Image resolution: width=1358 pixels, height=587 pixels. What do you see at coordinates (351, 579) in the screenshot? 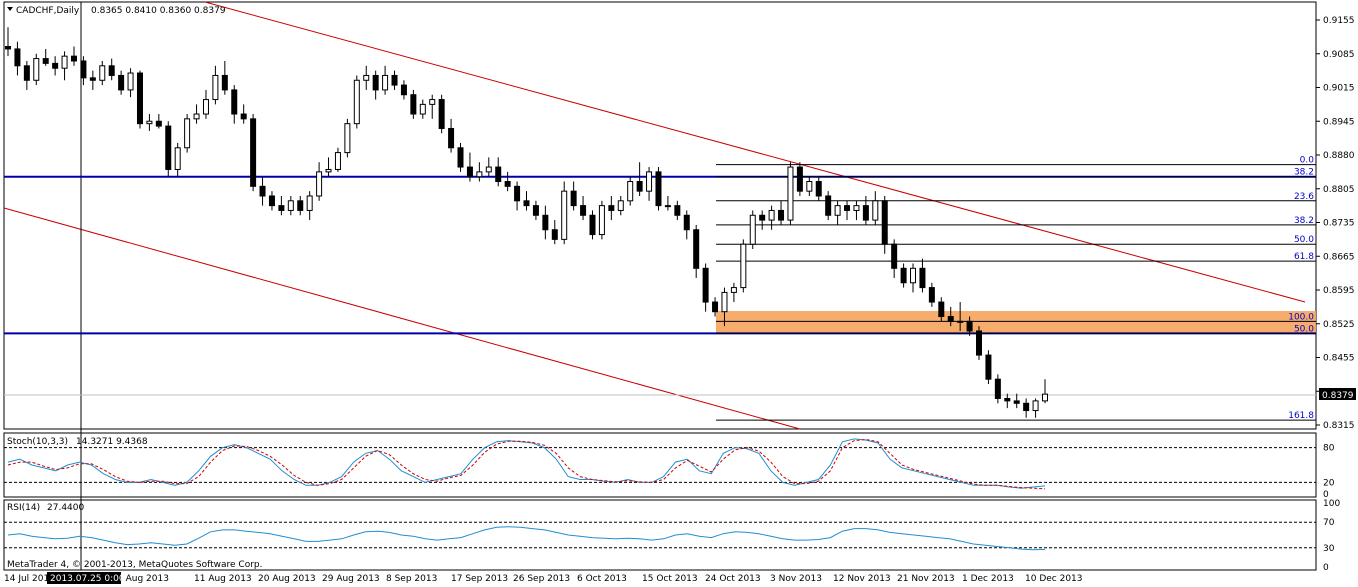
I see `date-tick-label: 29 Aug 2013` at bounding box center [351, 579].